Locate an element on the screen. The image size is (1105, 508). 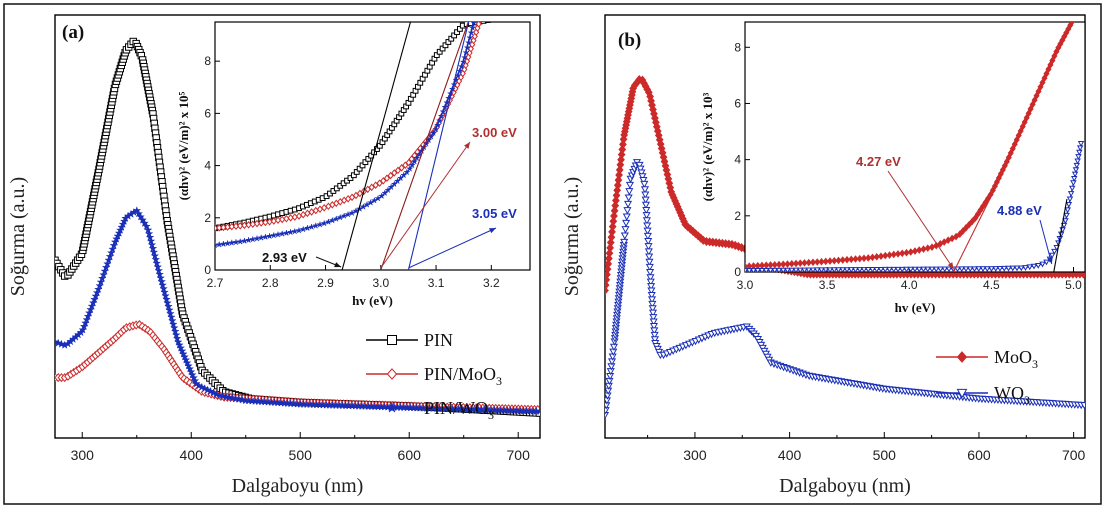
annotation-label: 3.00 eV is located at coordinates (494, 132).